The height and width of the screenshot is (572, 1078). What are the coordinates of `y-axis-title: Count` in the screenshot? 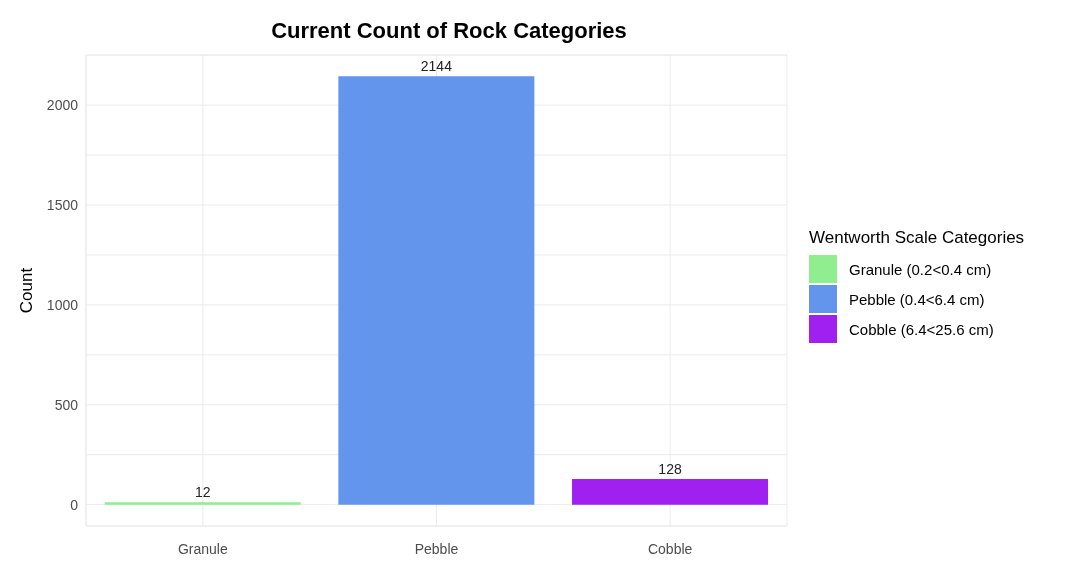 It's located at (27, 290).